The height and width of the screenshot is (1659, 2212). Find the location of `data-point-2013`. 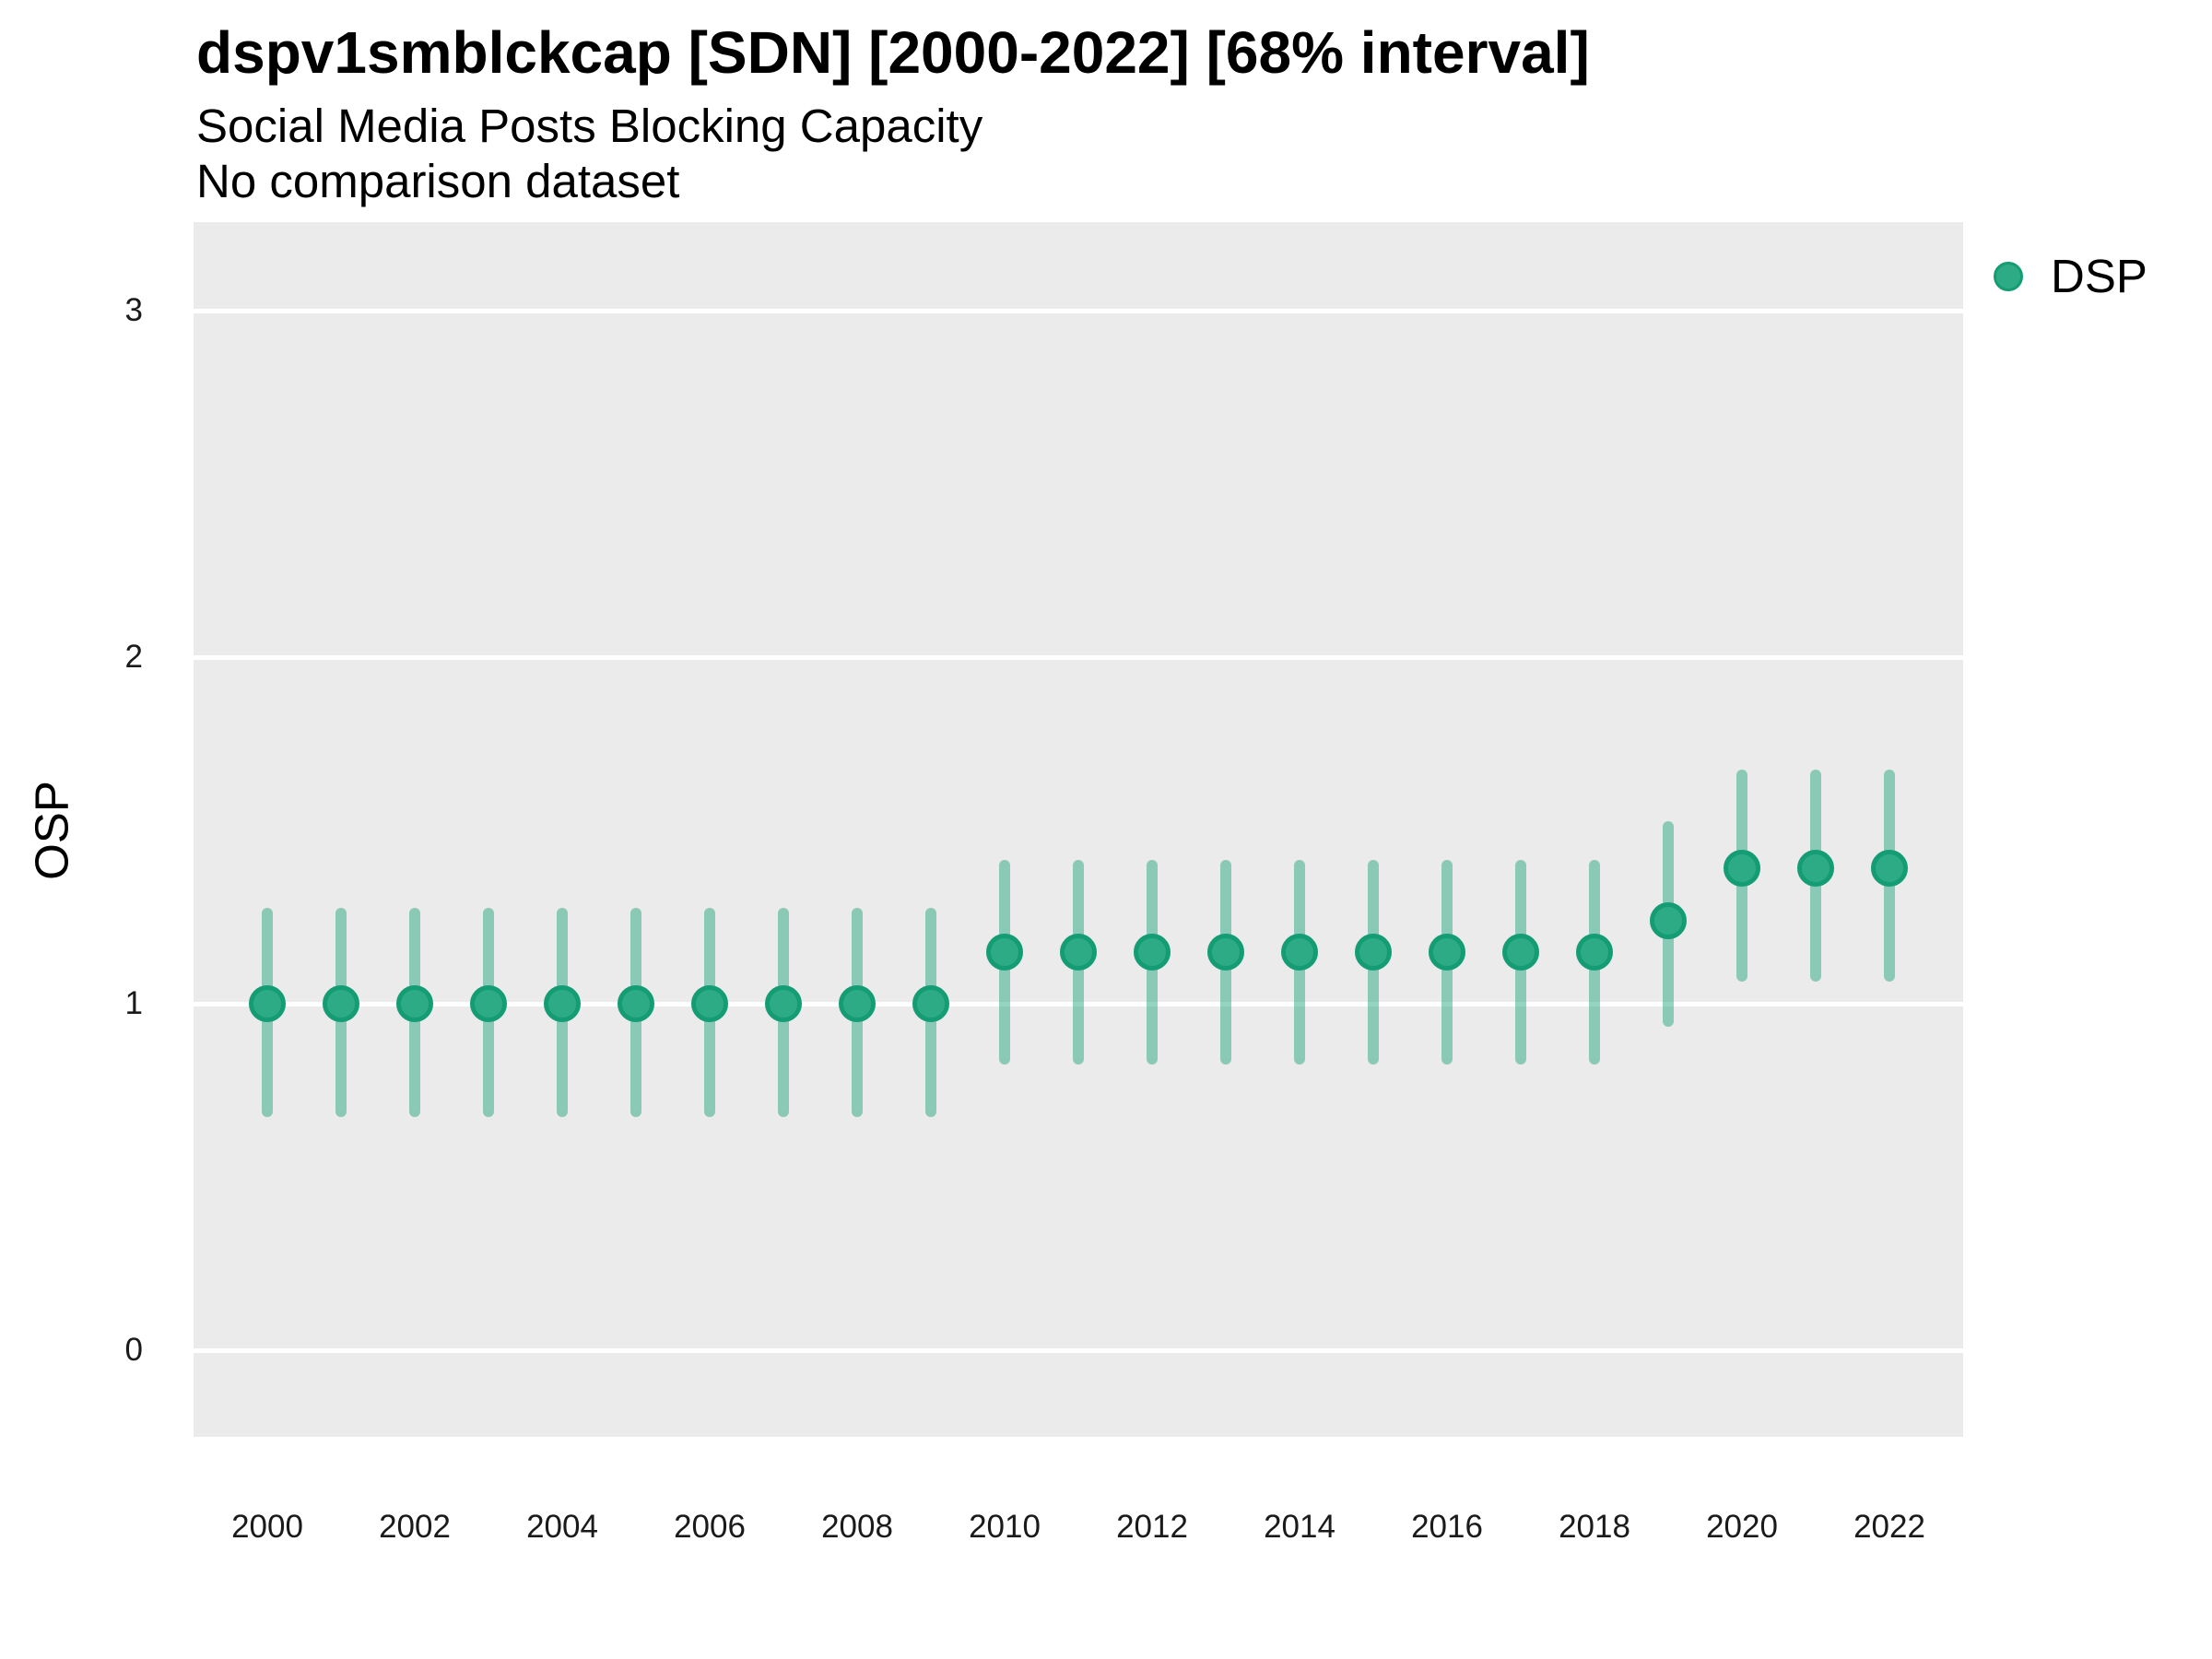

data-point-2013 is located at coordinates (1225, 952).